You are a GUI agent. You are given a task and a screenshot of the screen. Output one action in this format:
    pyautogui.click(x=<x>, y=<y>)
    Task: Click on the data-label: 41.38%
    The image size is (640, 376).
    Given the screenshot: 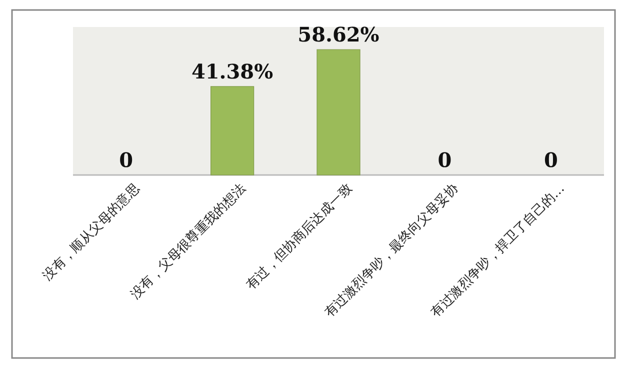 What is the action you would take?
    pyautogui.click(x=232, y=71)
    